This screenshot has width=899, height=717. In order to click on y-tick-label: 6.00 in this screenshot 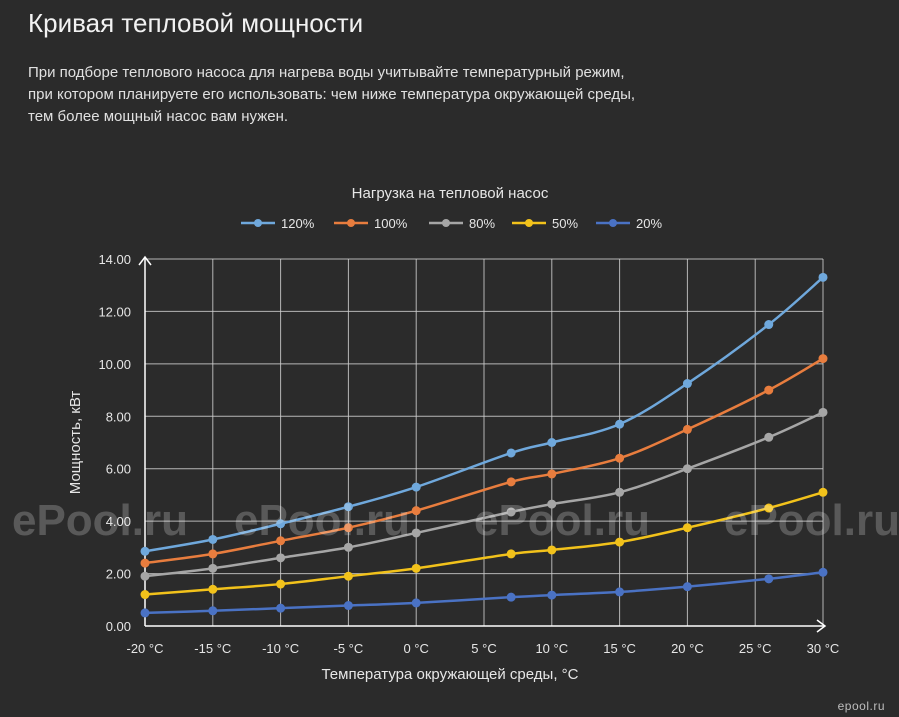, I will do `click(118, 469)`.